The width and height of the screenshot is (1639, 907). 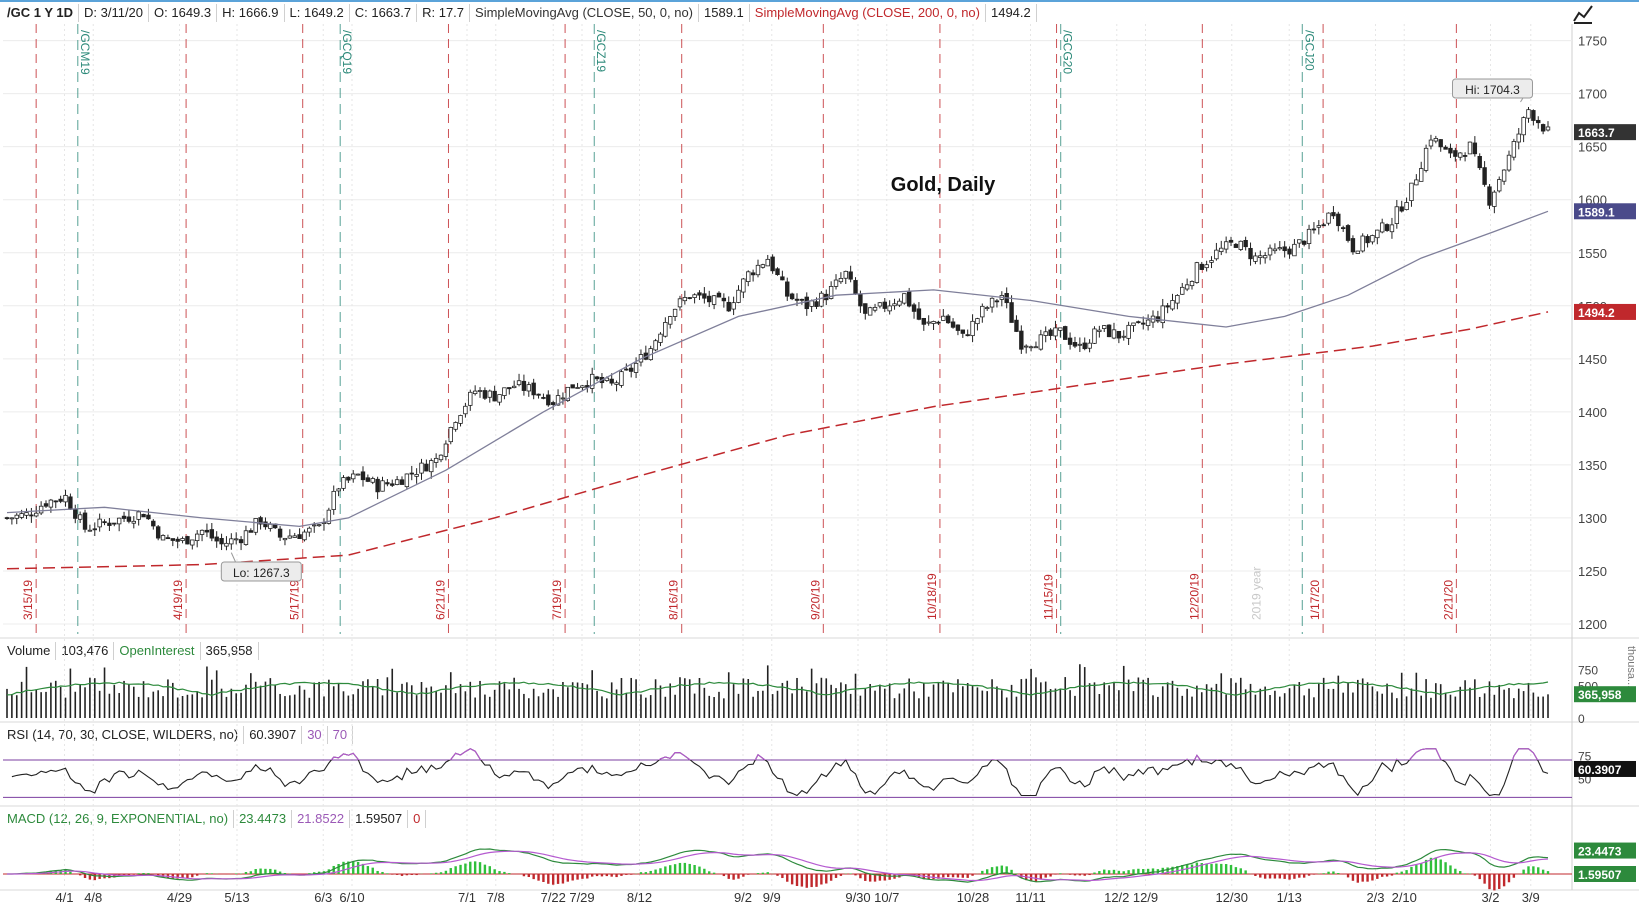 What do you see at coordinates (1600, 770) in the screenshot?
I see `rsi-tag: 60.3907` at bounding box center [1600, 770].